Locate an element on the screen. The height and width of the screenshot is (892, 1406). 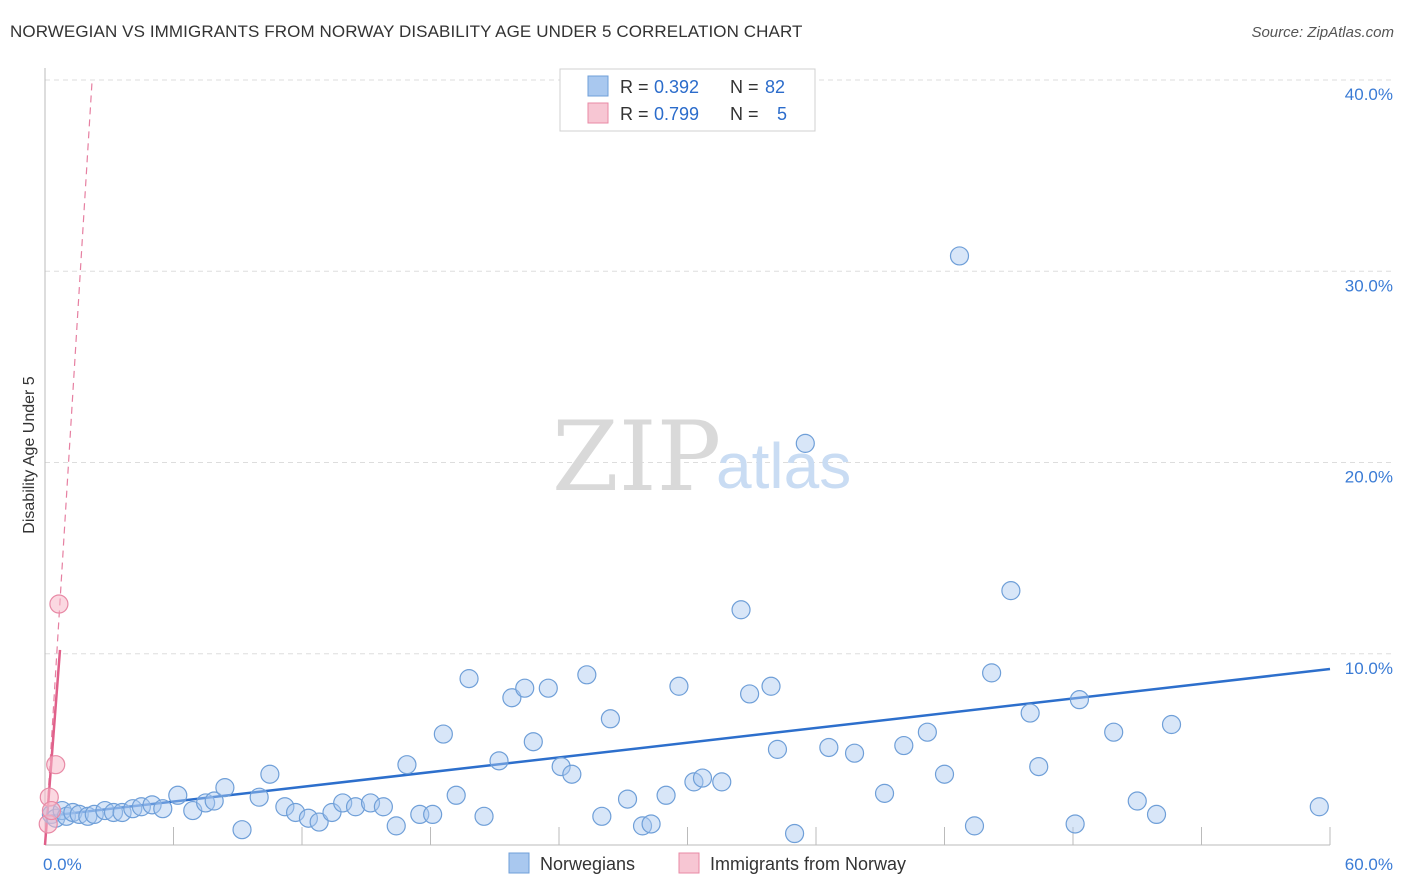
legend-r-value-1: 0.799 is located at coordinates (676, 114).